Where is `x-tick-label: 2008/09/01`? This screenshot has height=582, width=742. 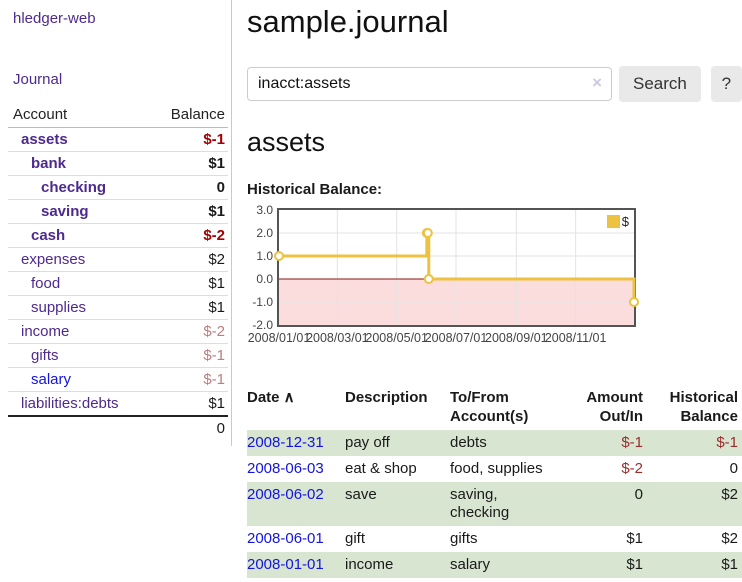 x-tick-label: 2008/09/01 is located at coordinates (516, 338).